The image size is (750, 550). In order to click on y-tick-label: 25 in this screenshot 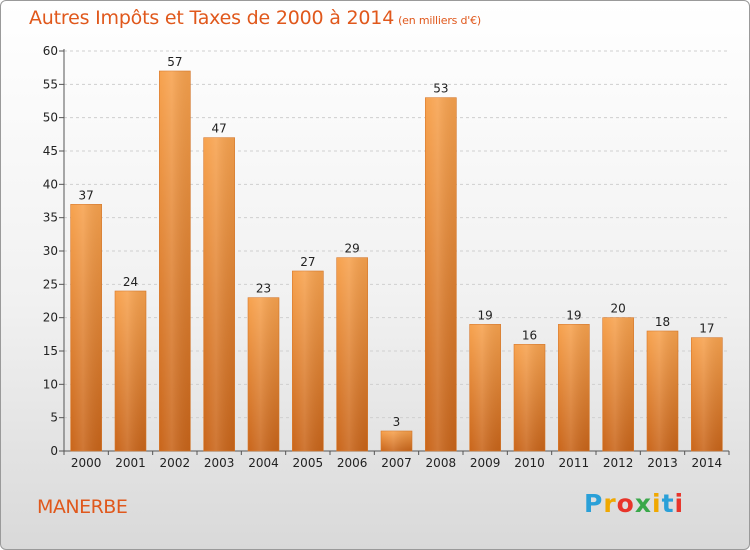, I will do `click(50, 284)`.